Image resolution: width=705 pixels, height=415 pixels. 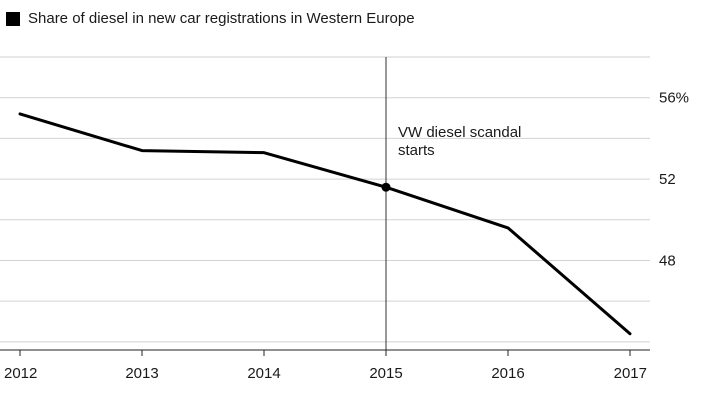 What do you see at coordinates (667, 260) in the screenshot?
I see `y-tick-label: 48` at bounding box center [667, 260].